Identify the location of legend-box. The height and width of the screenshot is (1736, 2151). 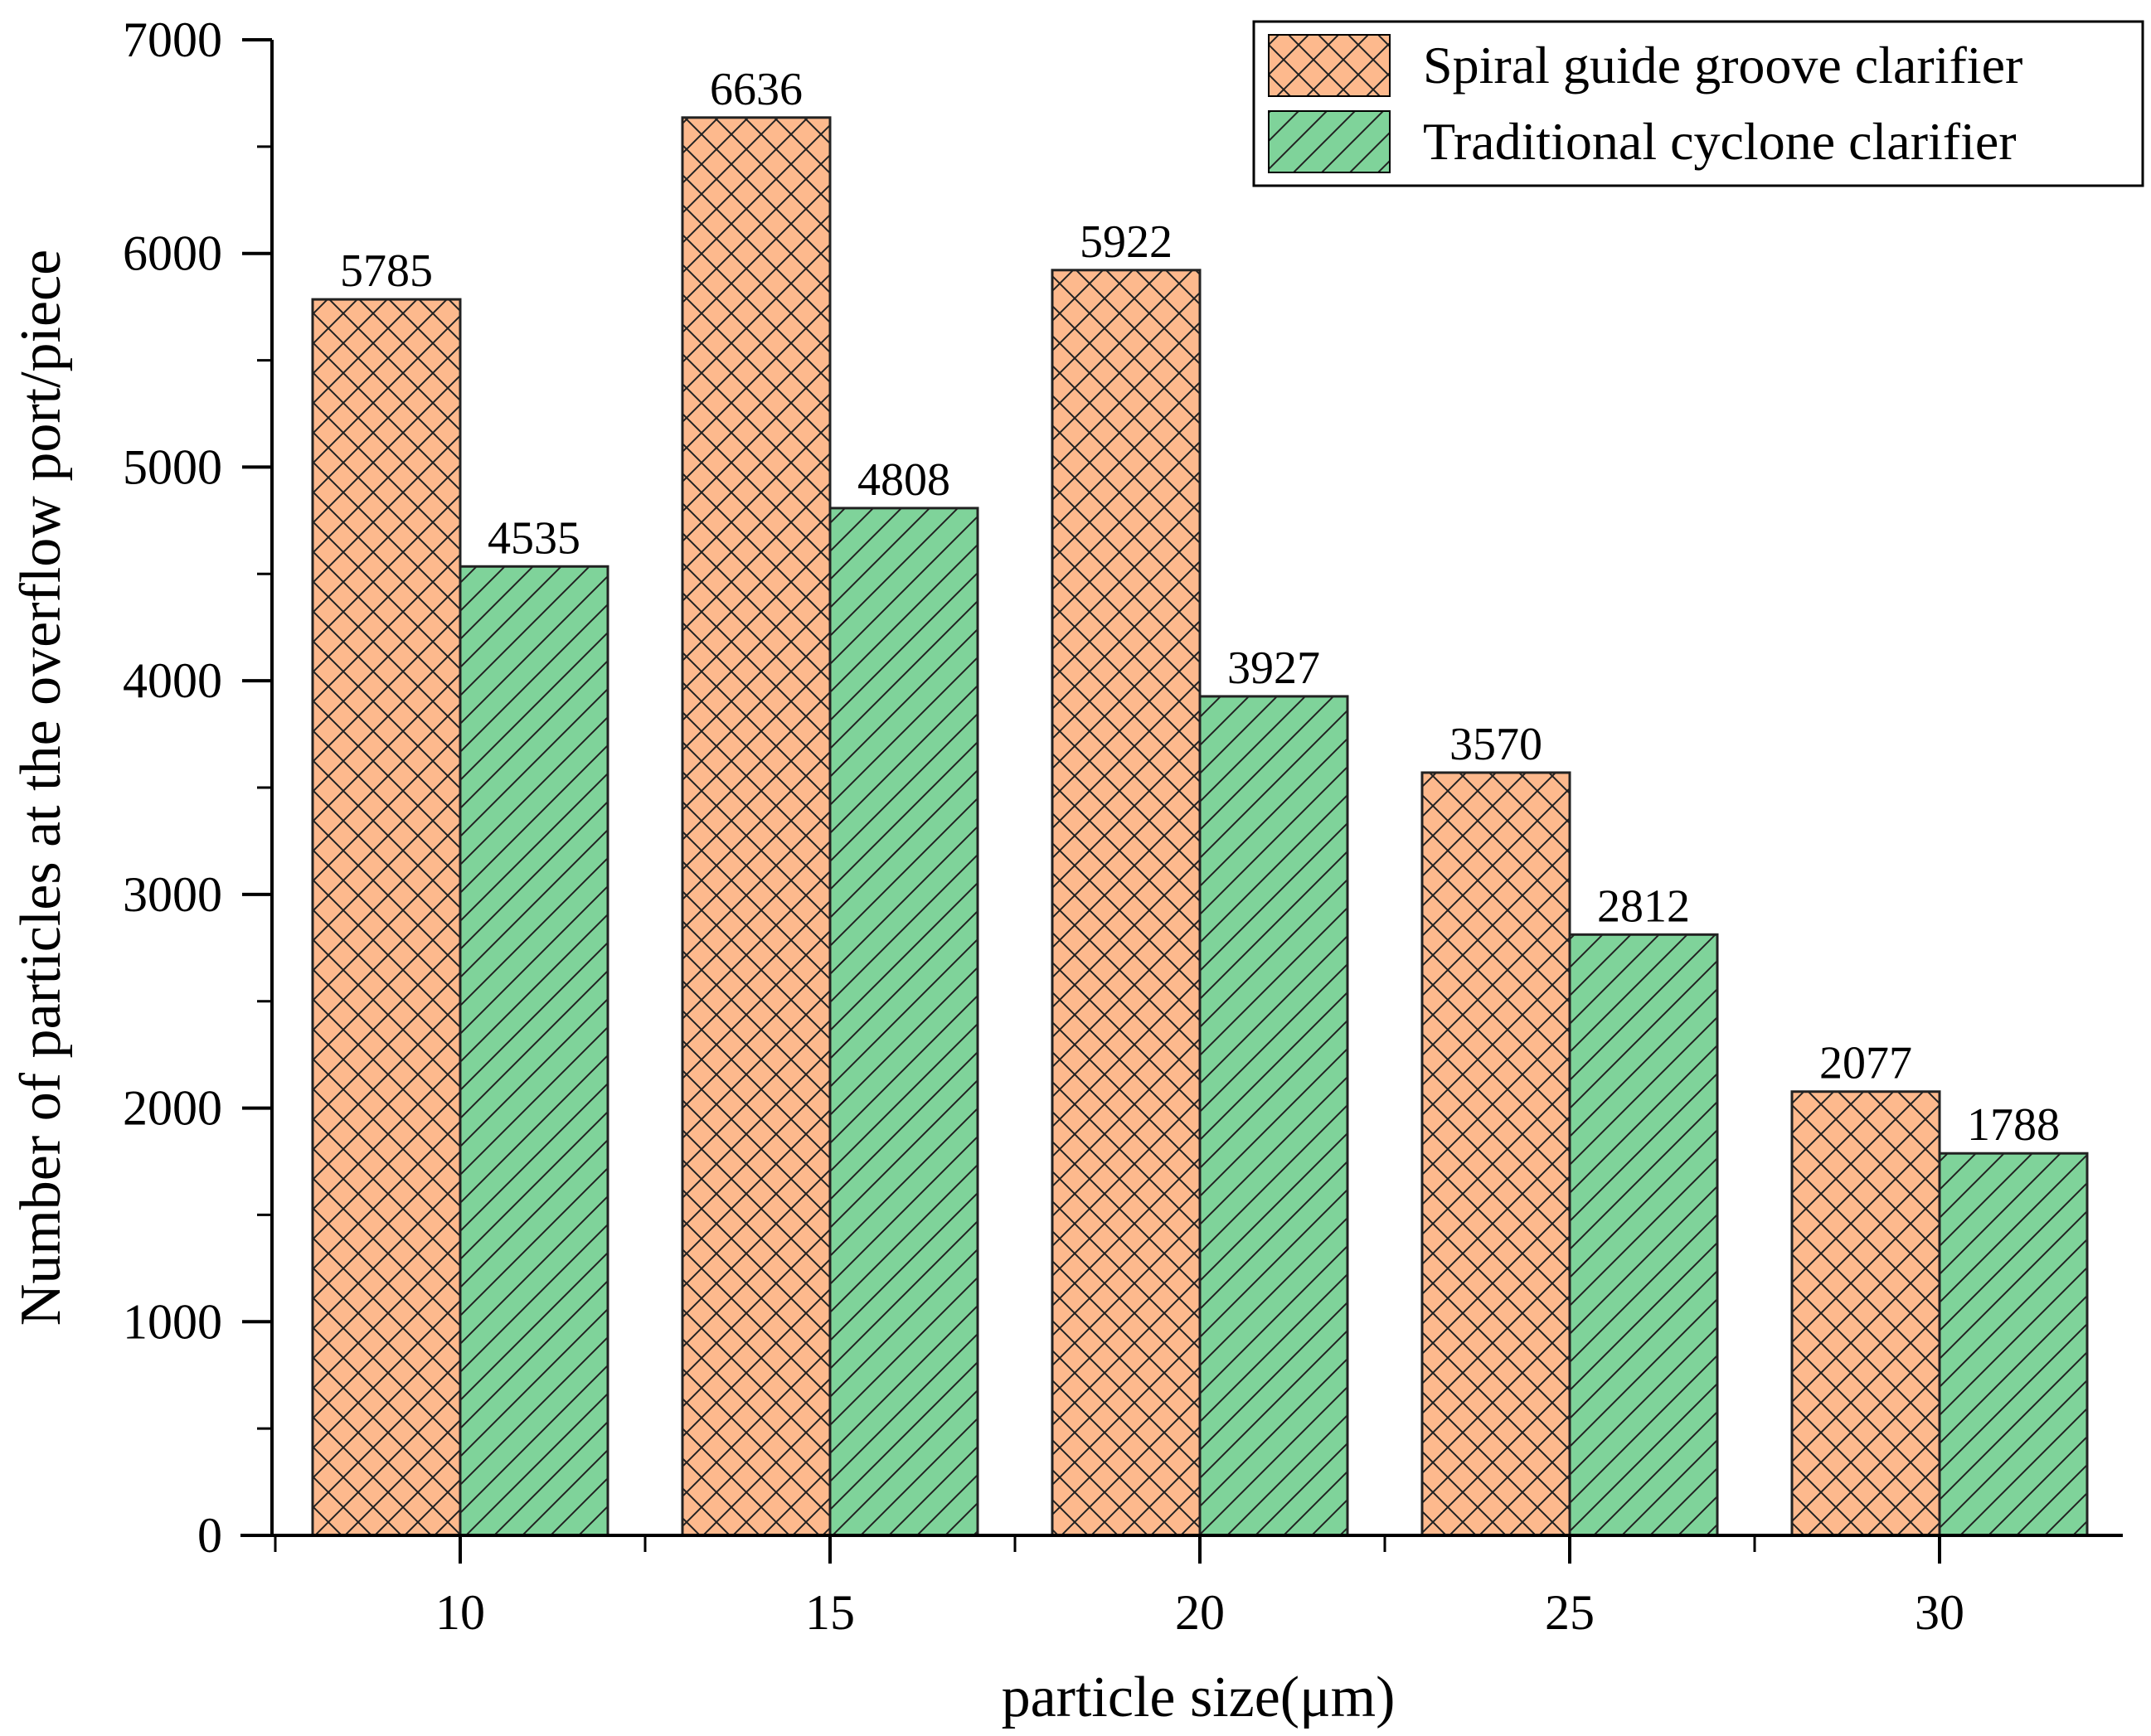
(1698, 103).